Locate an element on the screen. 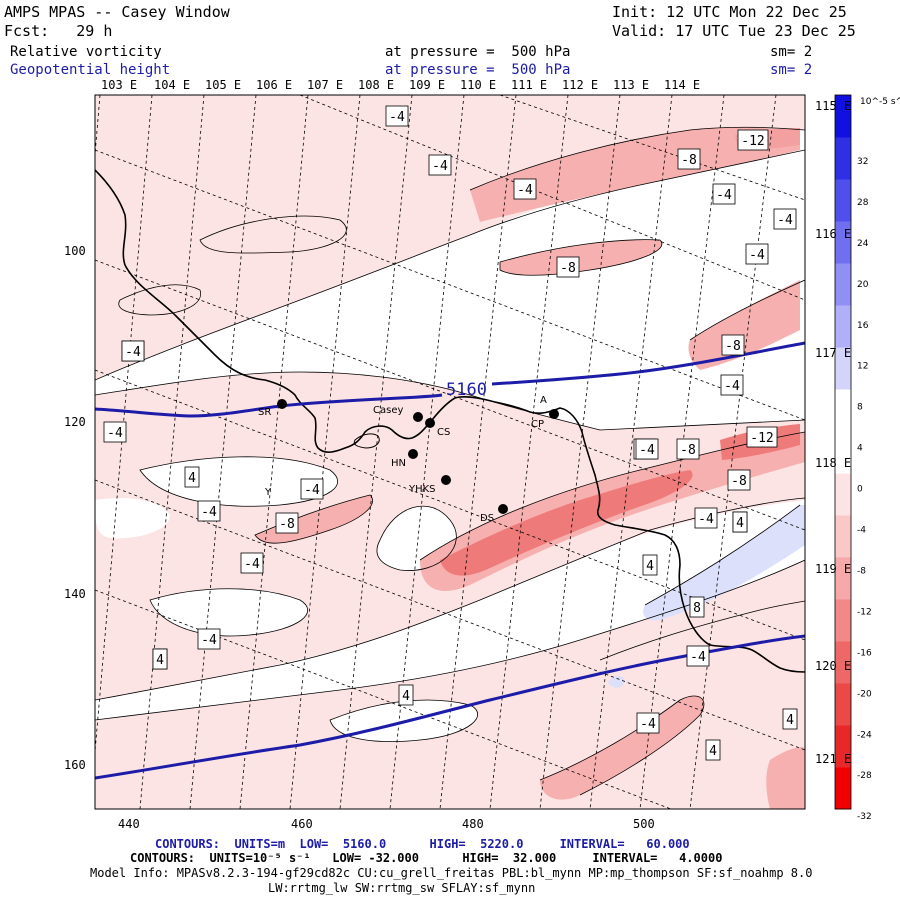  station-label: SR is located at coordinates (264, 412).